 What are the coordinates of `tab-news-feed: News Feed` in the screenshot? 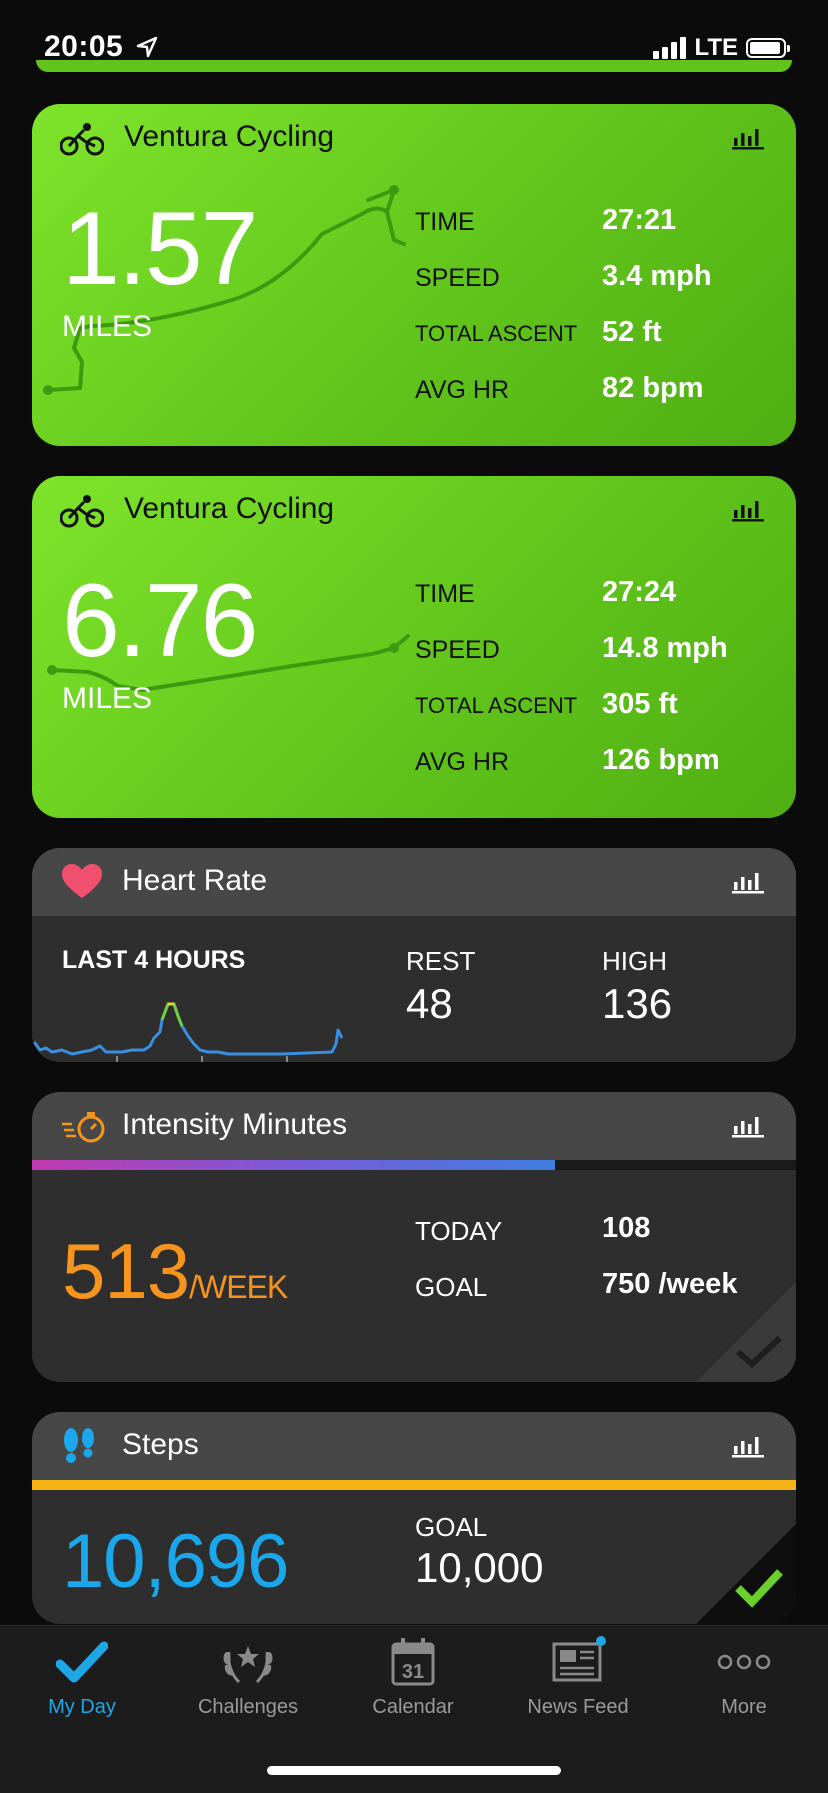 It's located at (578, 1686).